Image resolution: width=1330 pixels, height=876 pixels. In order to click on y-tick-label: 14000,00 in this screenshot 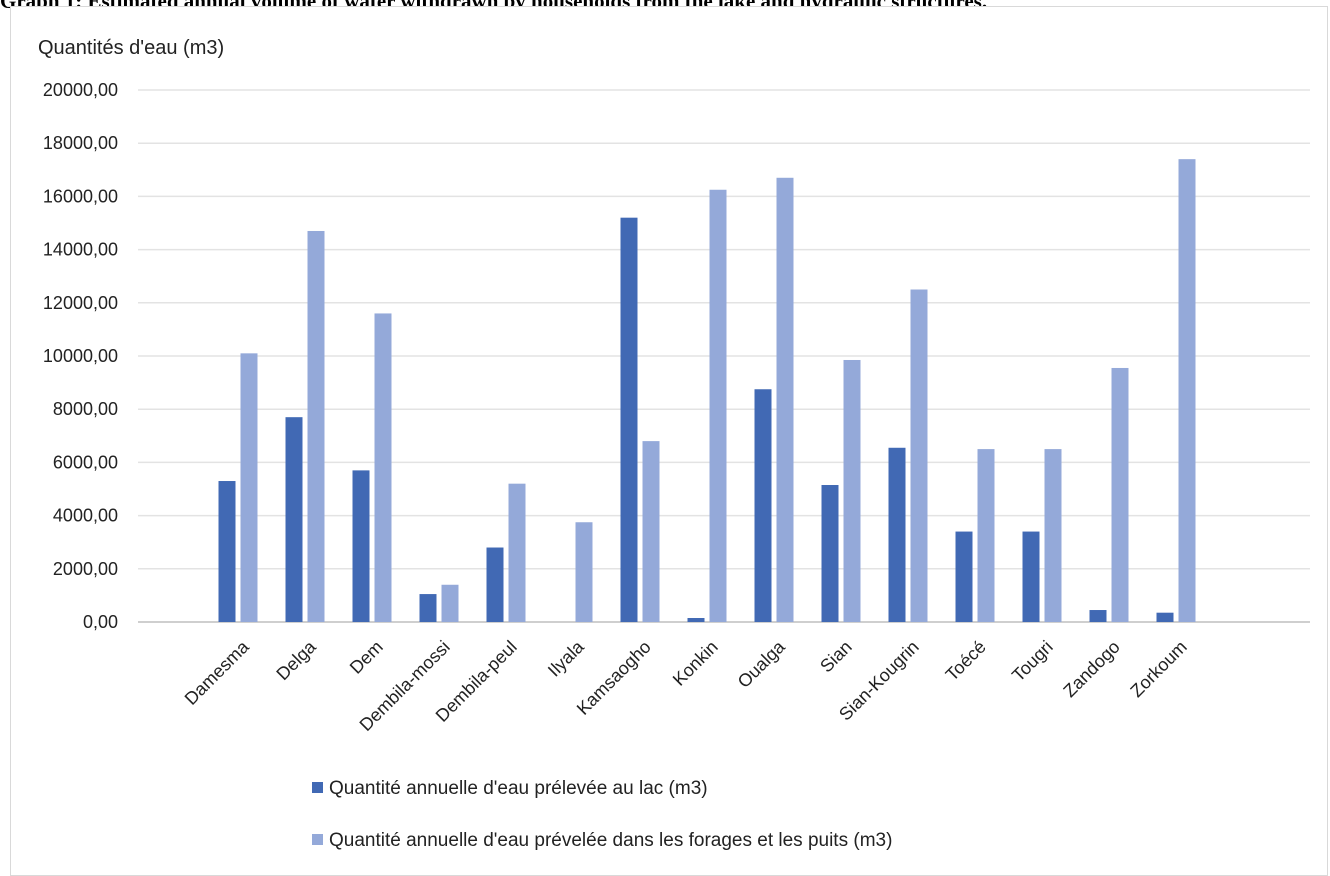, I will do `click(80, 250)`.